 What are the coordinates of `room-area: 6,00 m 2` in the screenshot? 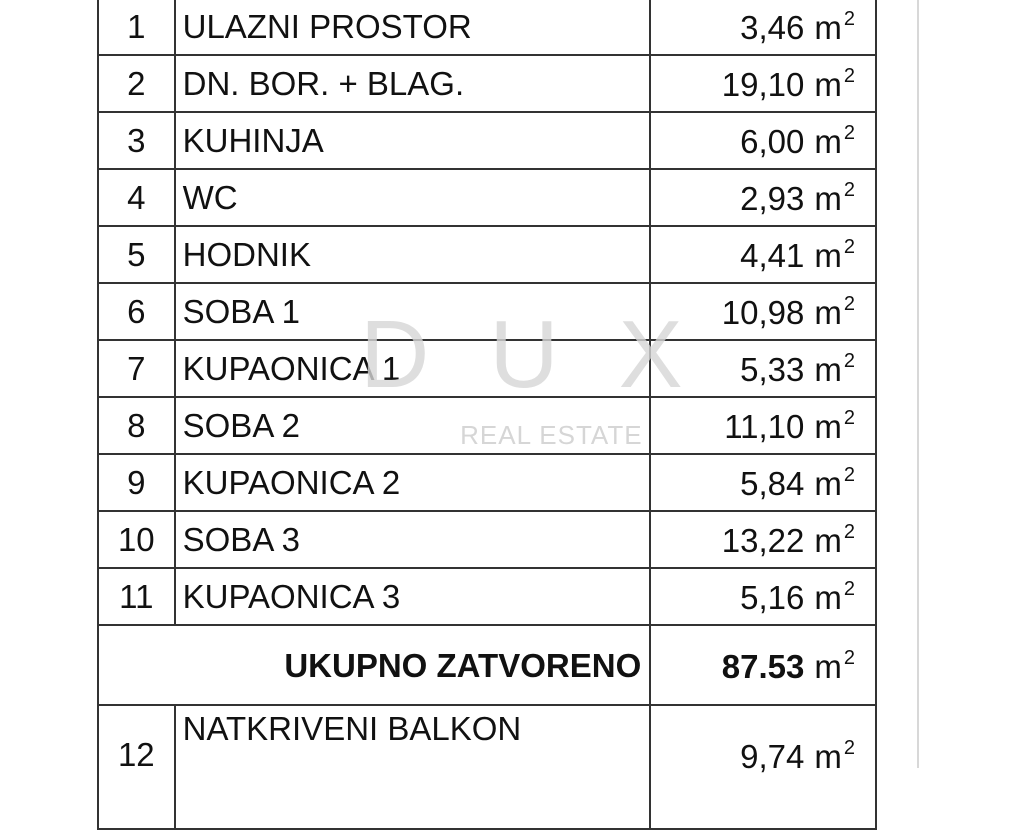 It's located at (763, 140).